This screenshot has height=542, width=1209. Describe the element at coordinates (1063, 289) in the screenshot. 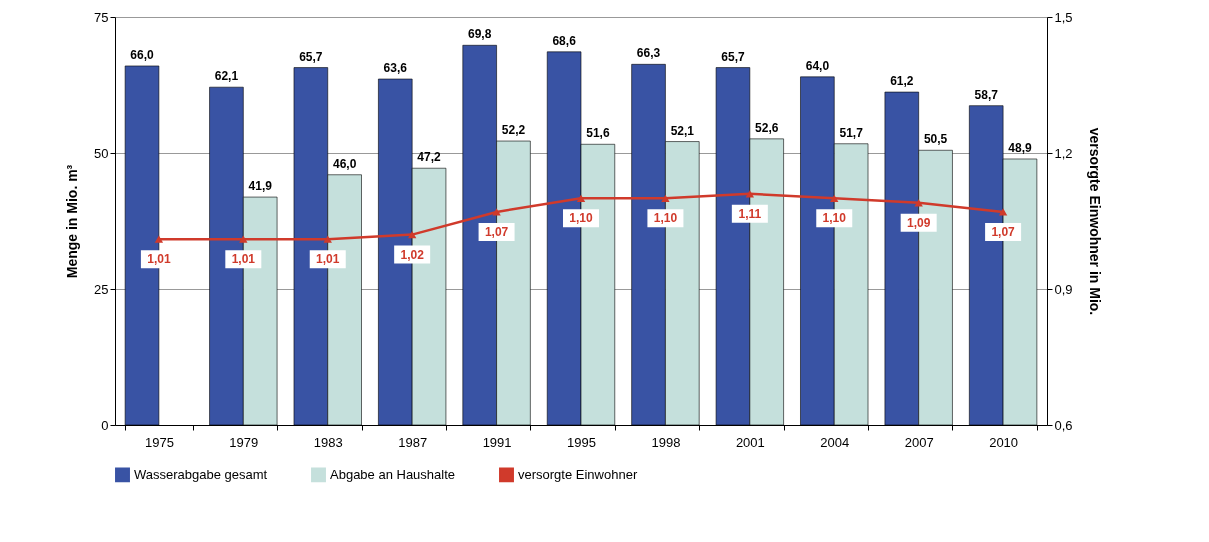

I see `y2-tick-label: 0,9` at that location.